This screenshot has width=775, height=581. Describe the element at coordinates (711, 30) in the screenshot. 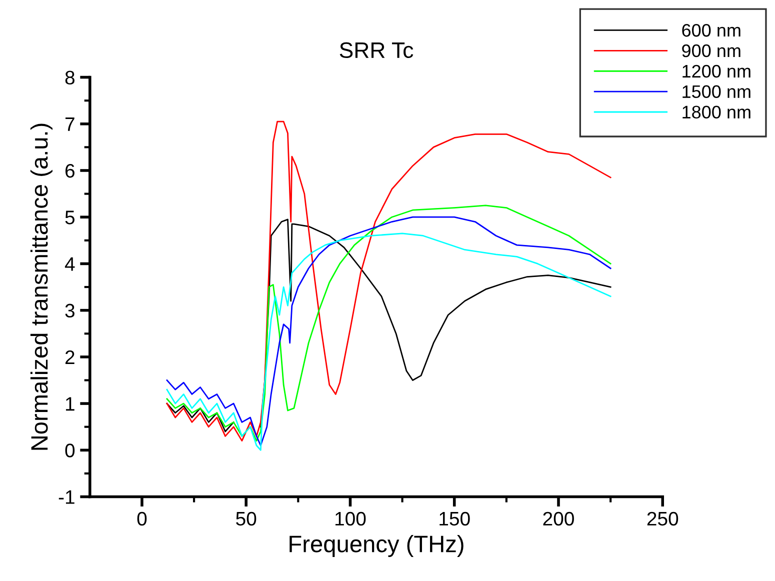

I see `legend-label: 600 nm` at that location.